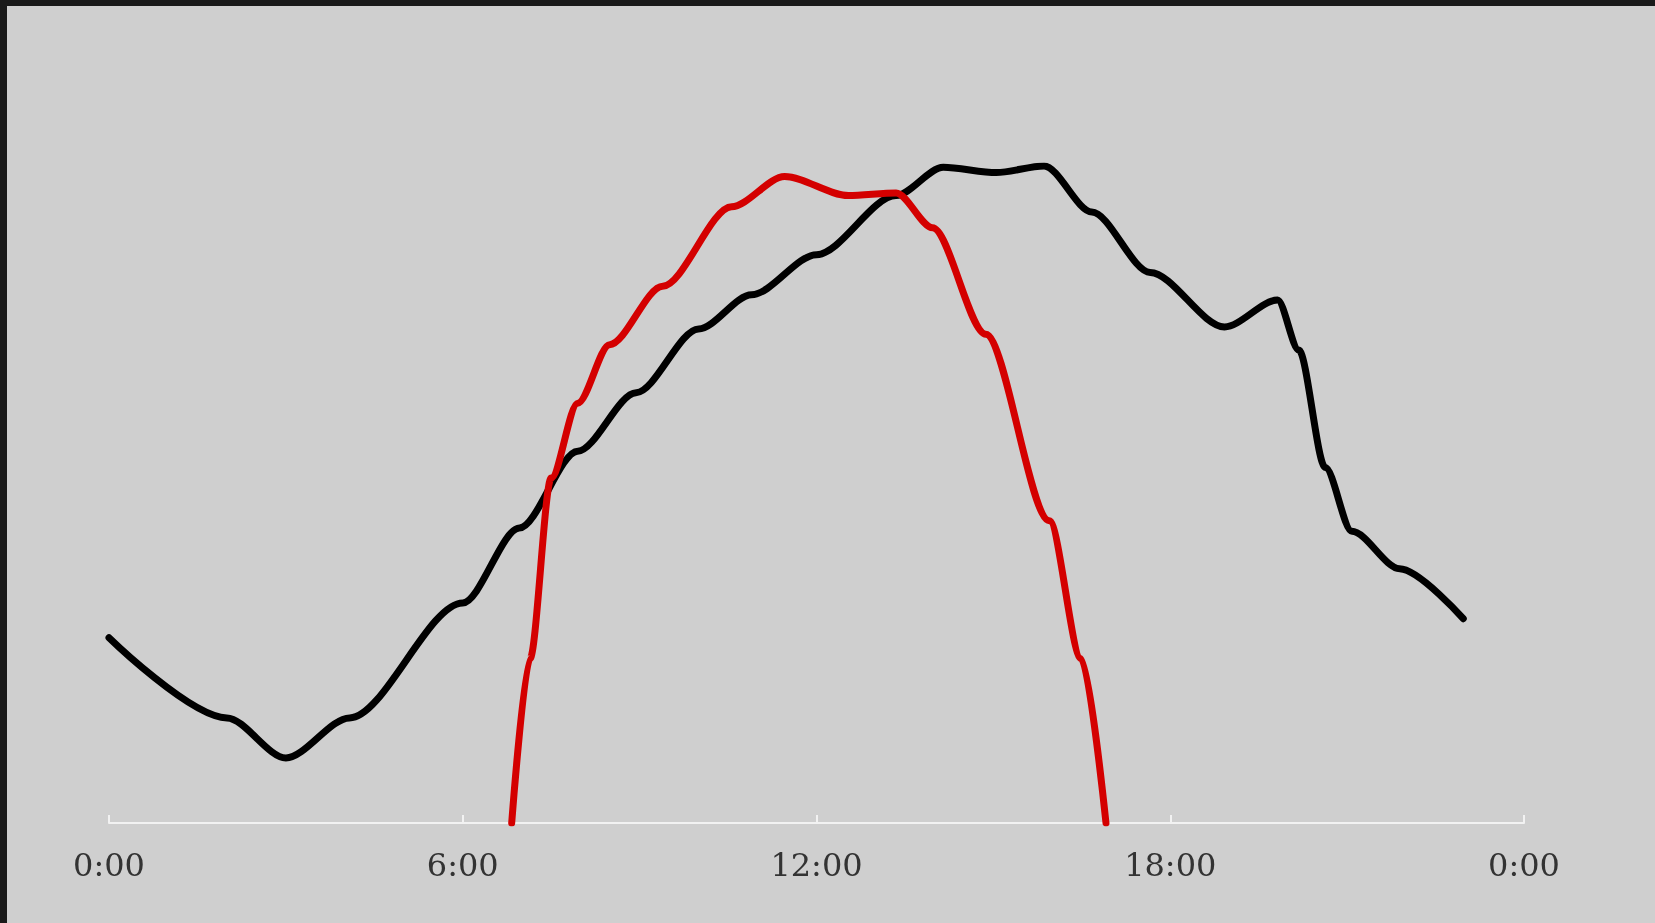 The width and height of the screenshot is (1655, 923). I want to click on x-tick-label: 6:00, so click(462, 865).